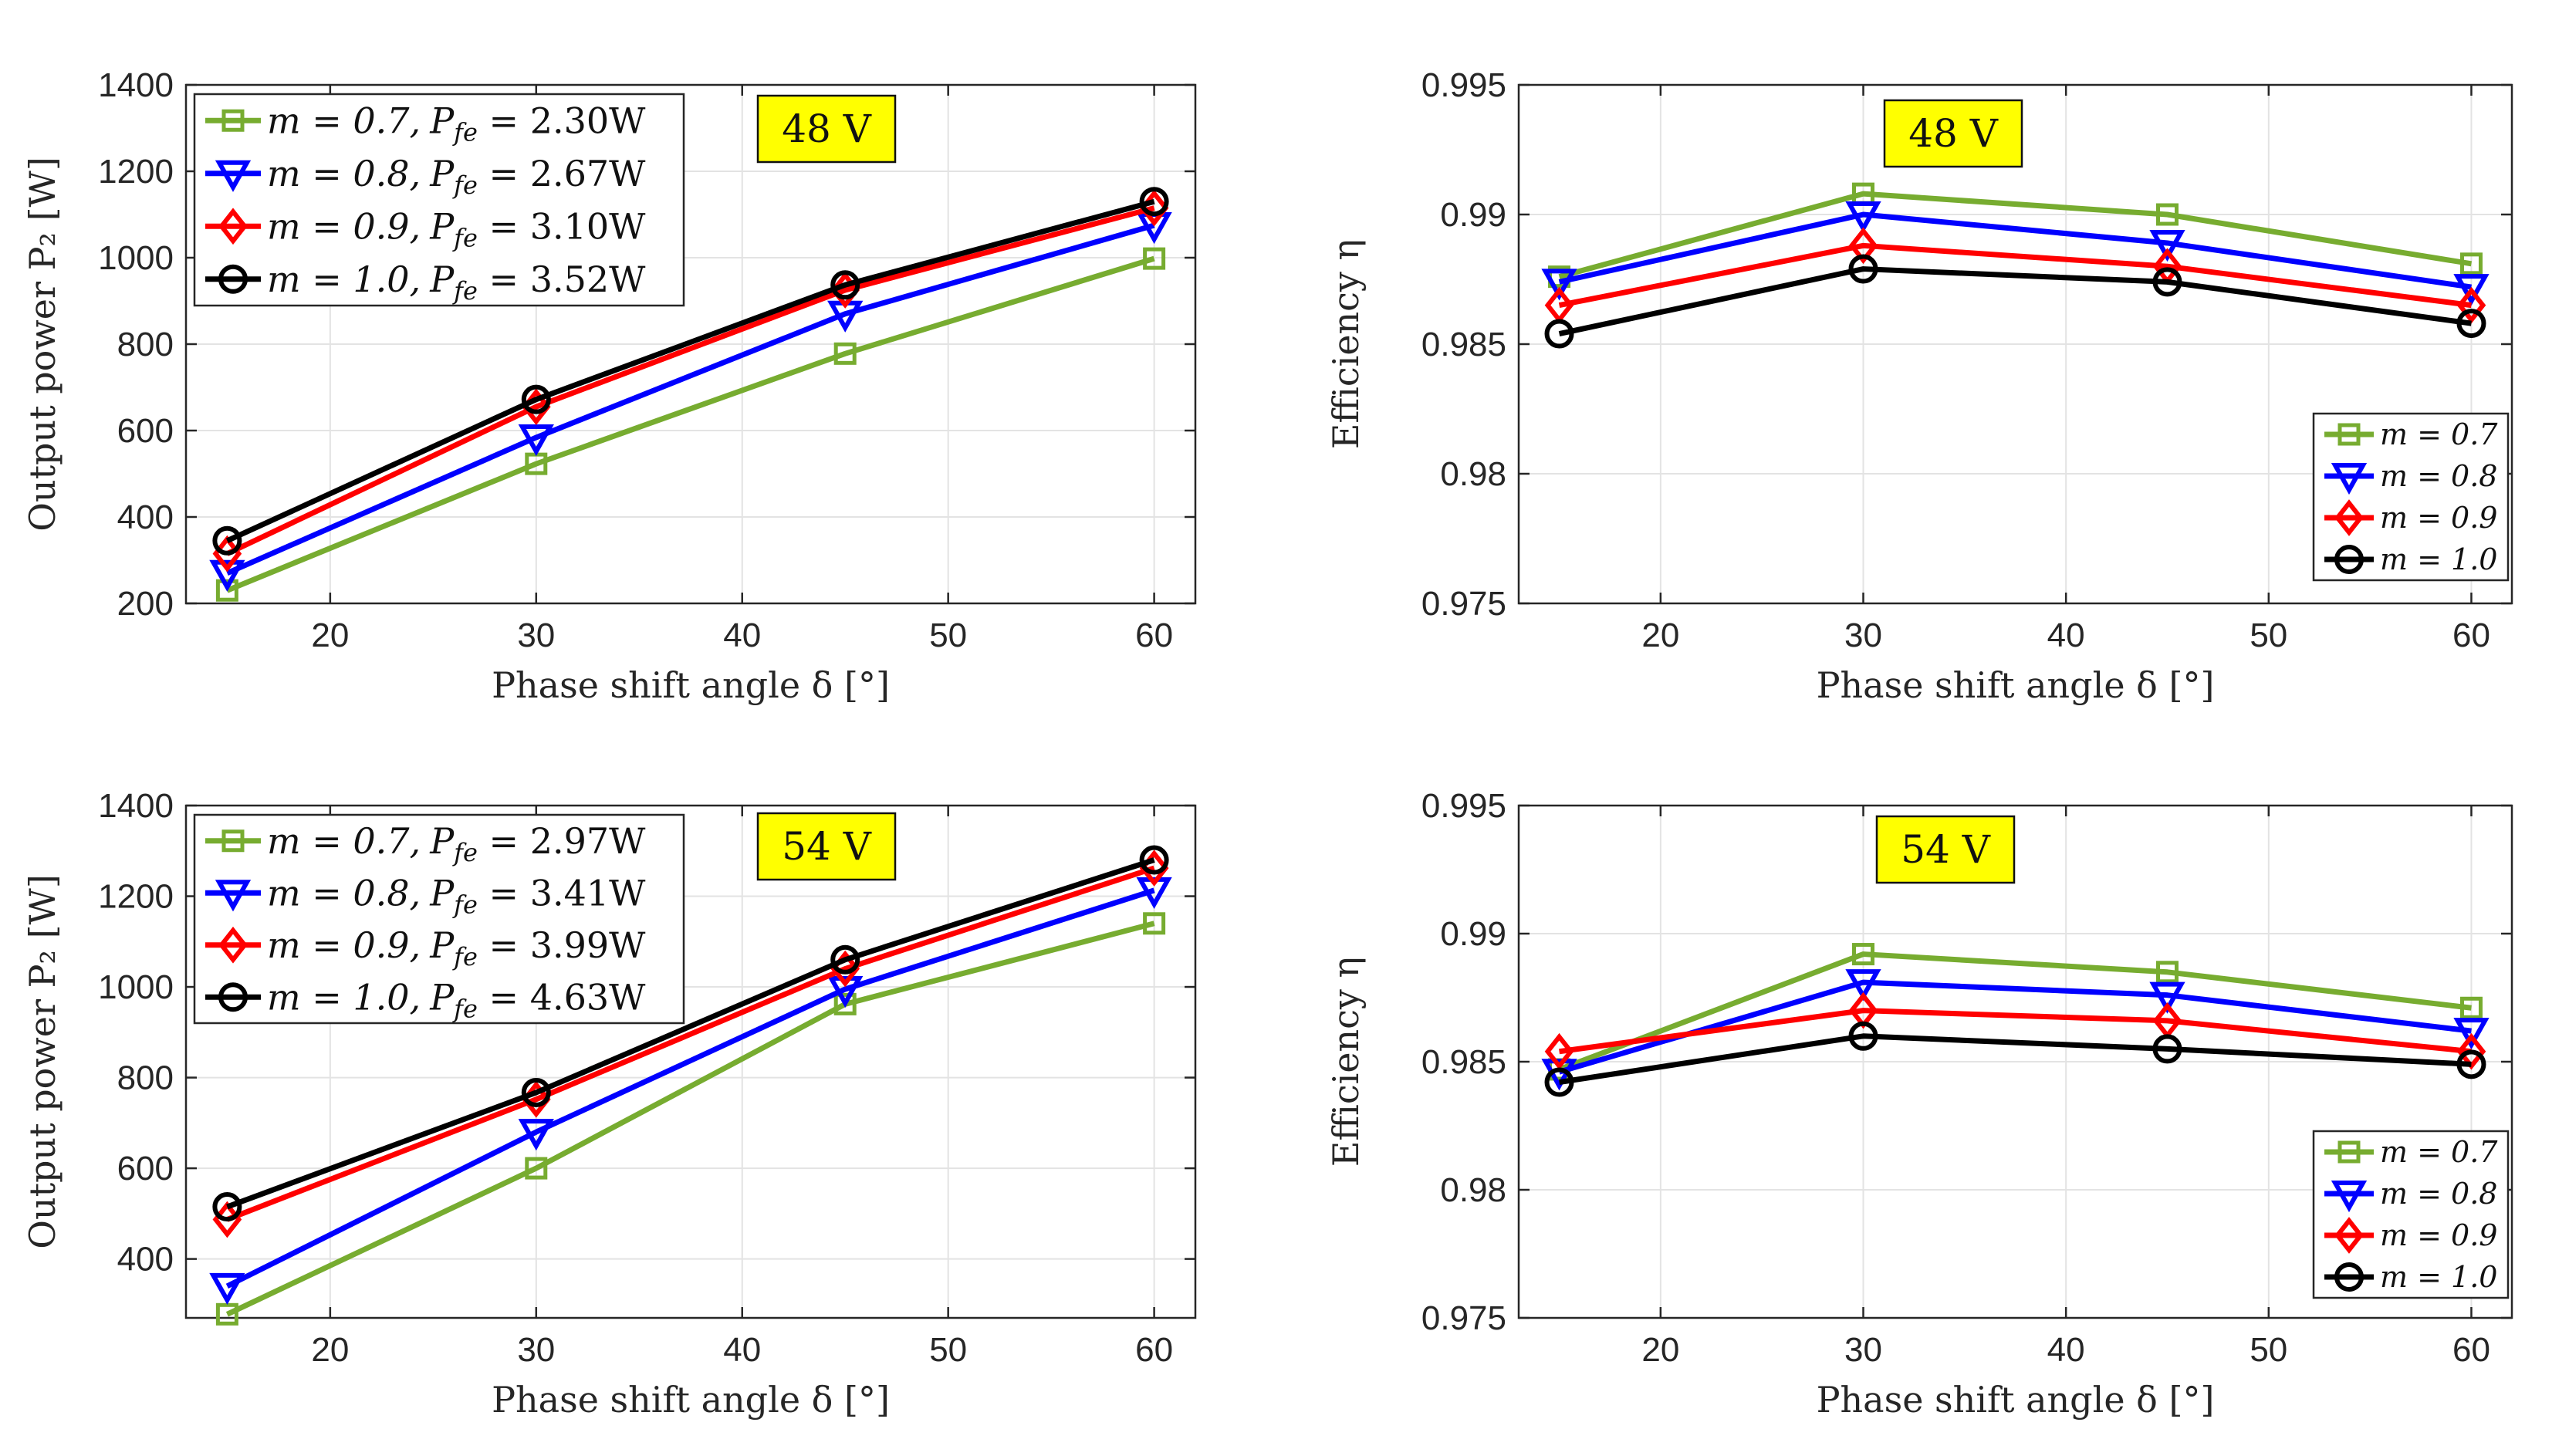  I want to click on legend-label: m = 0.9, Pfe = 3.99W, so click(456, 947).